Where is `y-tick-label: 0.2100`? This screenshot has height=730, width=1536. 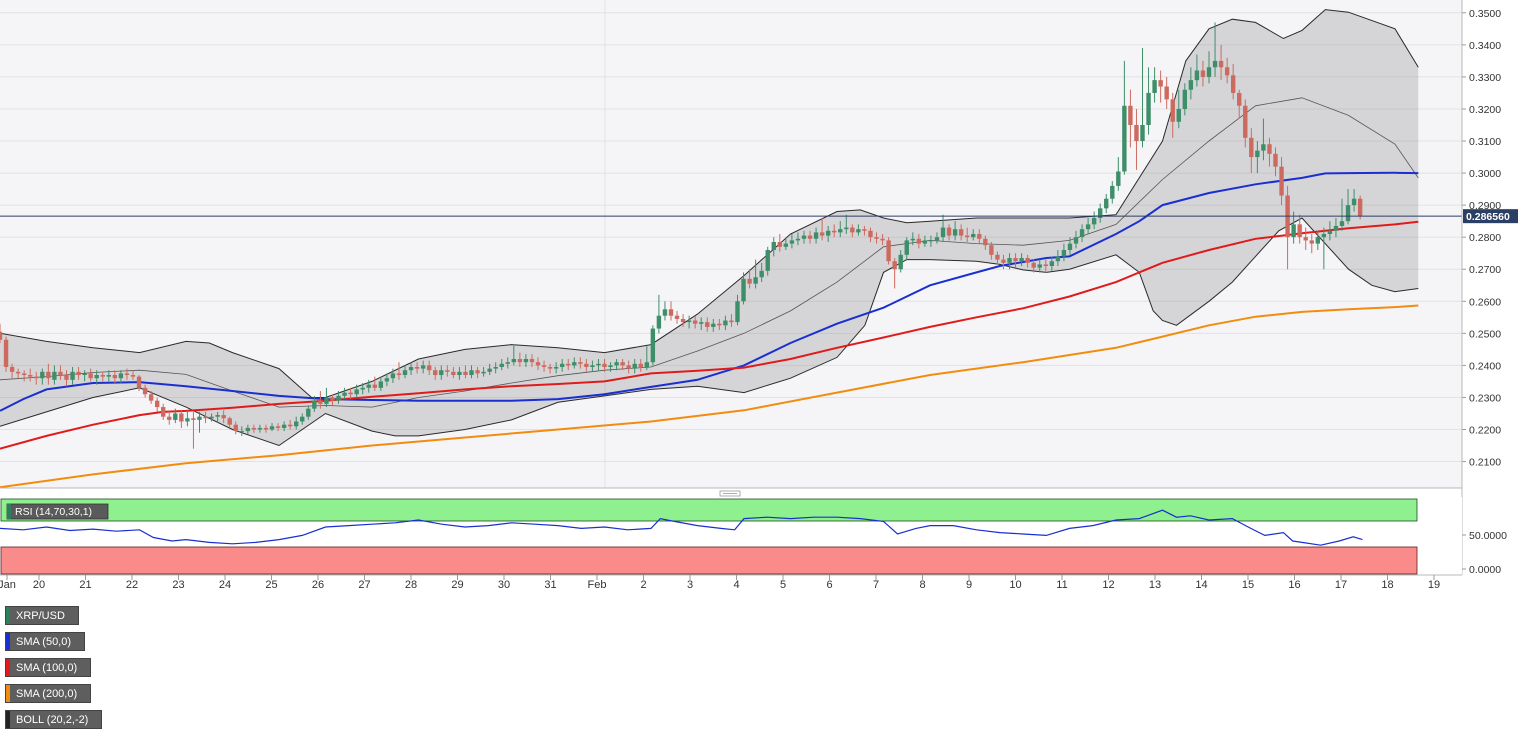
y-tick-label: 0.2100 is located at coordinates (1485, 463).